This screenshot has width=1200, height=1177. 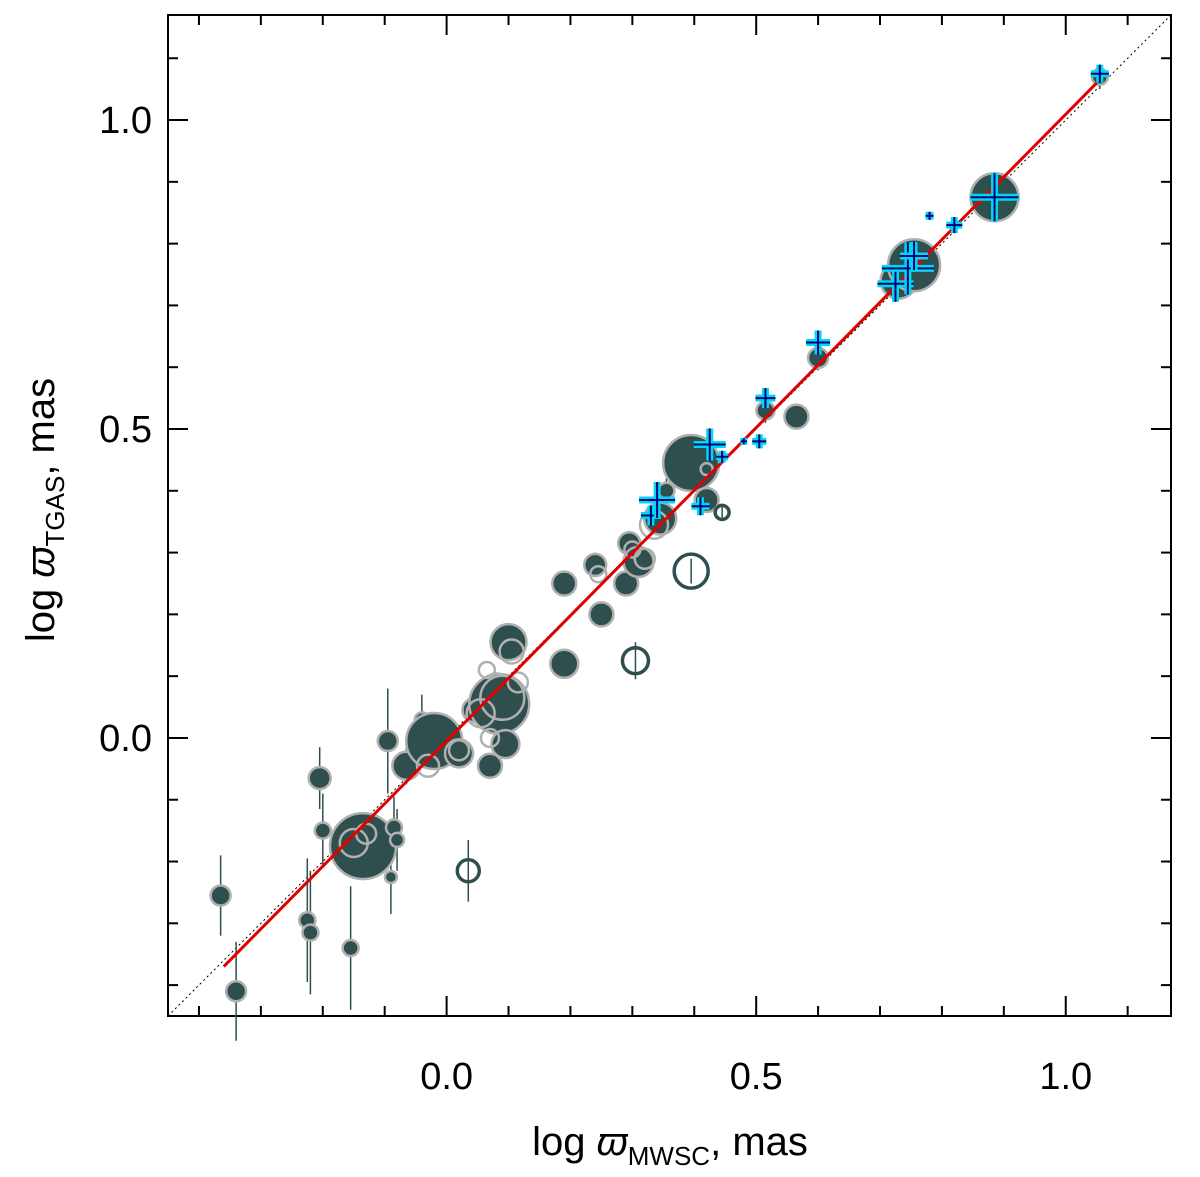 I want to click on x-axis-label-subscript: MWSC, so click(x=669, y=1156).